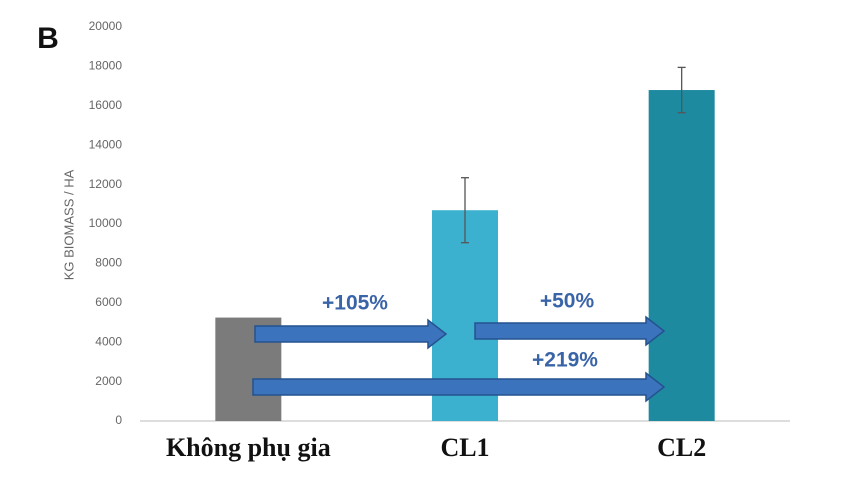  Describe the element at coordinates (106, 184) in the screenshot. I see `y-tick-label: 12000` at that location.